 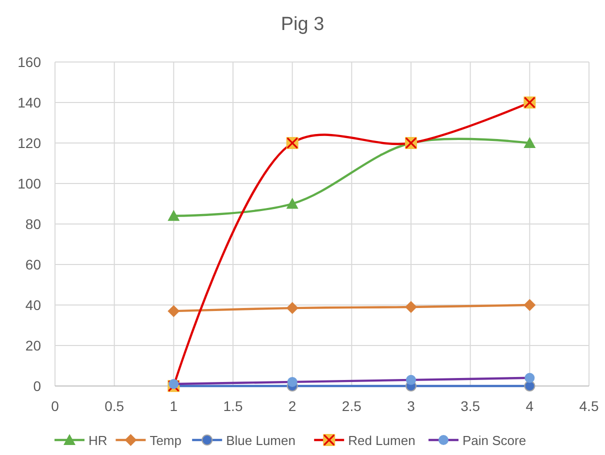 I want to click on x-tick-label: 4, so click(x=530, y=406).